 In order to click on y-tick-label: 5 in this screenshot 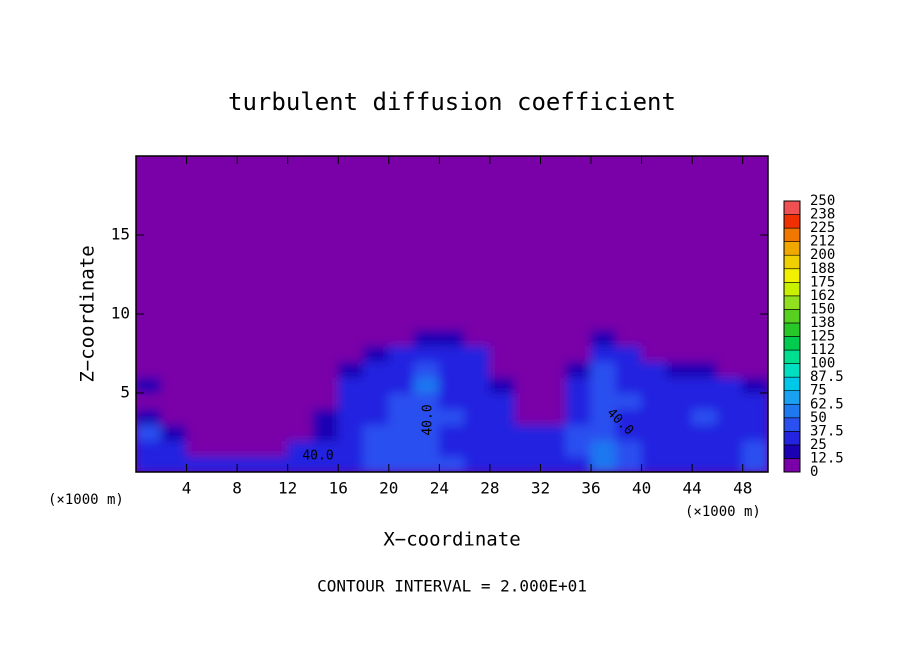, I will do `click(125, 392)`.